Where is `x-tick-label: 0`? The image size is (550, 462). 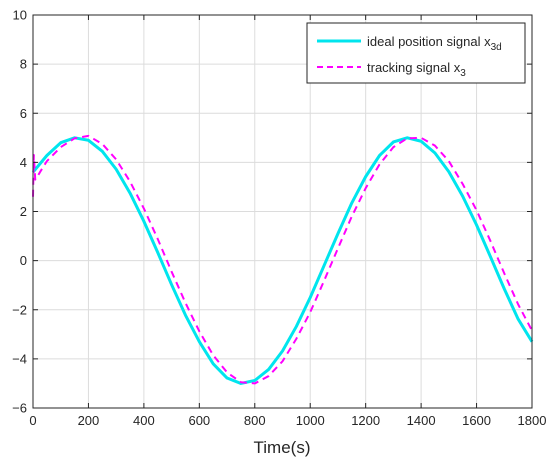 x-tick-label: 0 is located at coordinates (32, 420).